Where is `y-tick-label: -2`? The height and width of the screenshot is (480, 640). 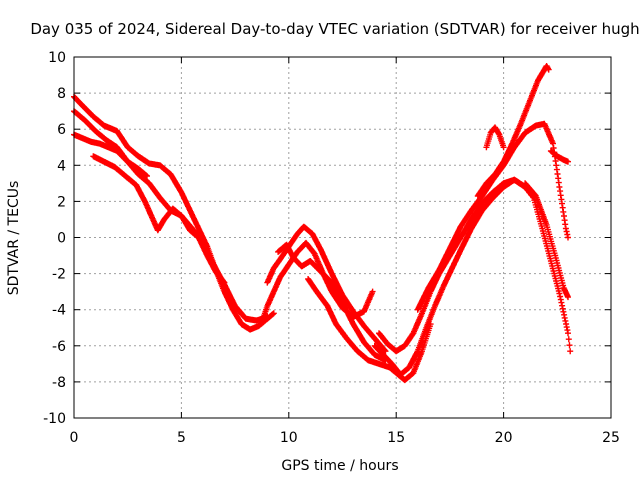 y-tick-label: -2 is located at coordinates (59, 275).